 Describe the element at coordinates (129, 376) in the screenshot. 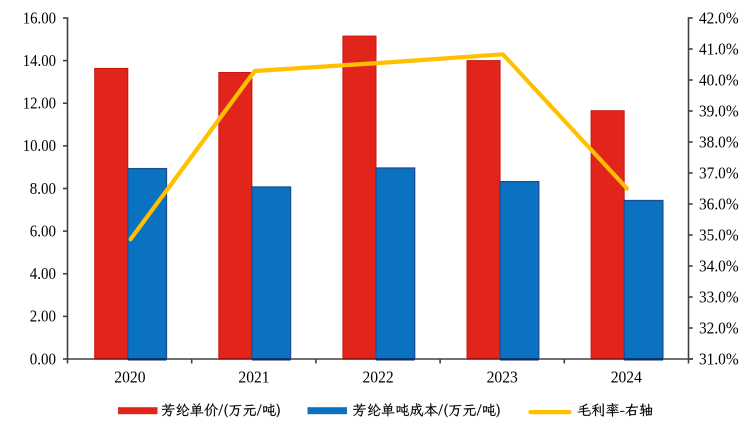

I see `svg-text: 2020` at that location.